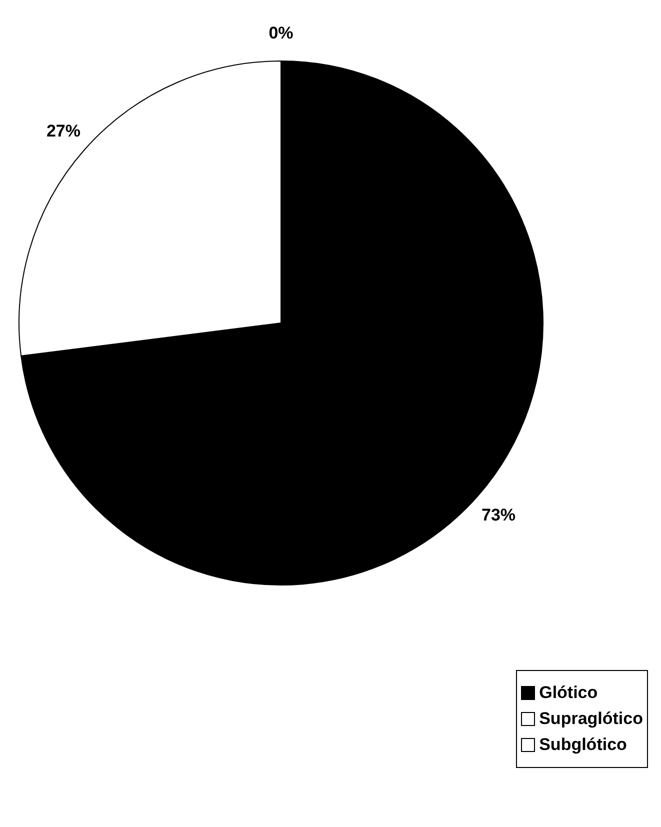 This screenshot has height=827, width=661. Describe the element at coordinates (63, 131) in the screenshot. I see `data-label: 27%` at that location.